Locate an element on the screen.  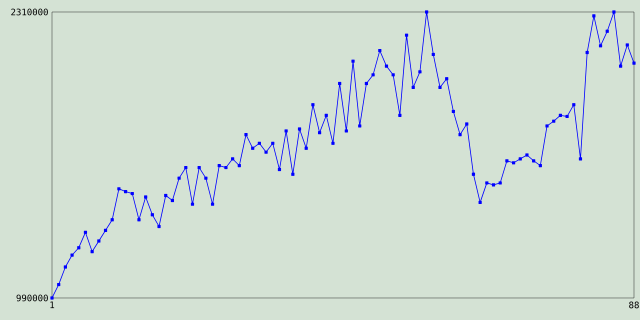
y-tick-label: 990000 is located at coordinates (32, 298).